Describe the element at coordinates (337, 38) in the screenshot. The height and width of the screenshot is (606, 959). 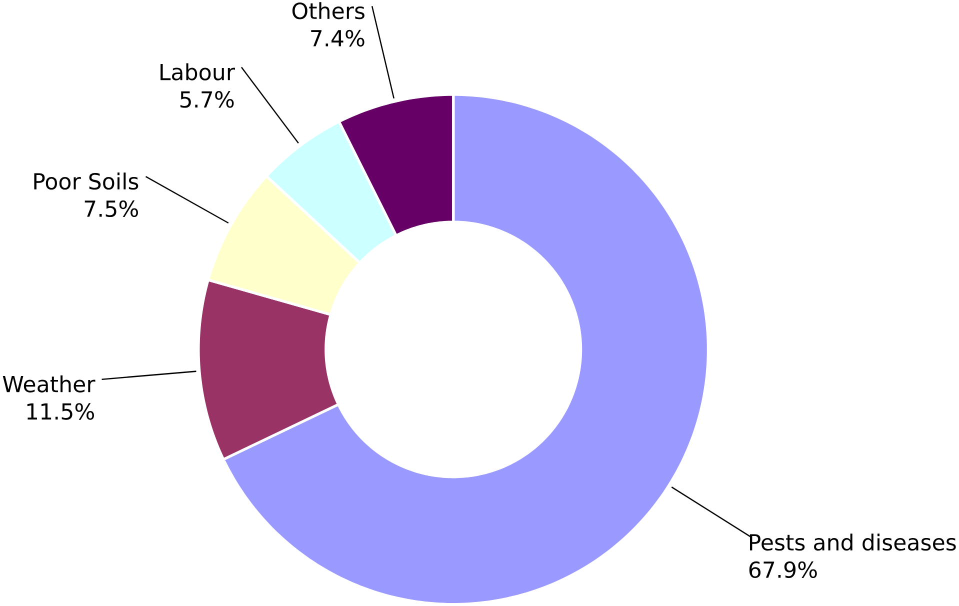
I see `data-label: 7.4%` at that location.